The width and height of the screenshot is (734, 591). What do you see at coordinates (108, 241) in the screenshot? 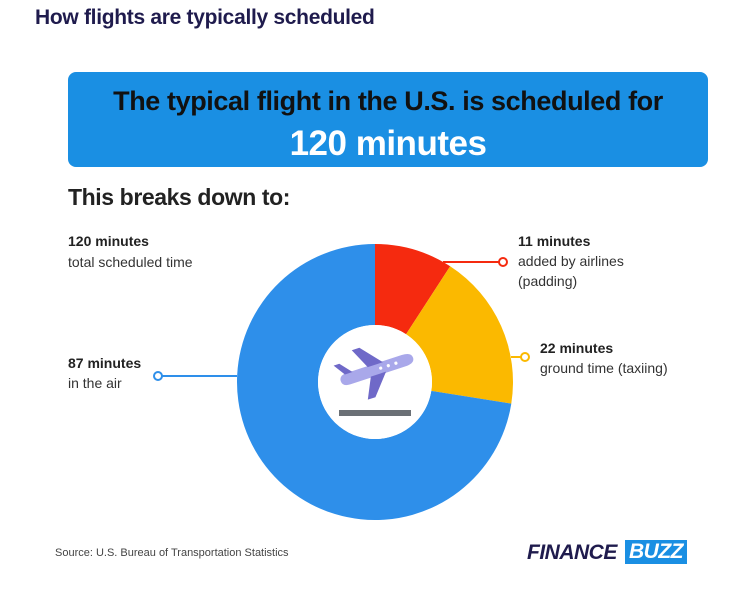
I see `total-label: 120 minutes` at bounding box center [108, 241].